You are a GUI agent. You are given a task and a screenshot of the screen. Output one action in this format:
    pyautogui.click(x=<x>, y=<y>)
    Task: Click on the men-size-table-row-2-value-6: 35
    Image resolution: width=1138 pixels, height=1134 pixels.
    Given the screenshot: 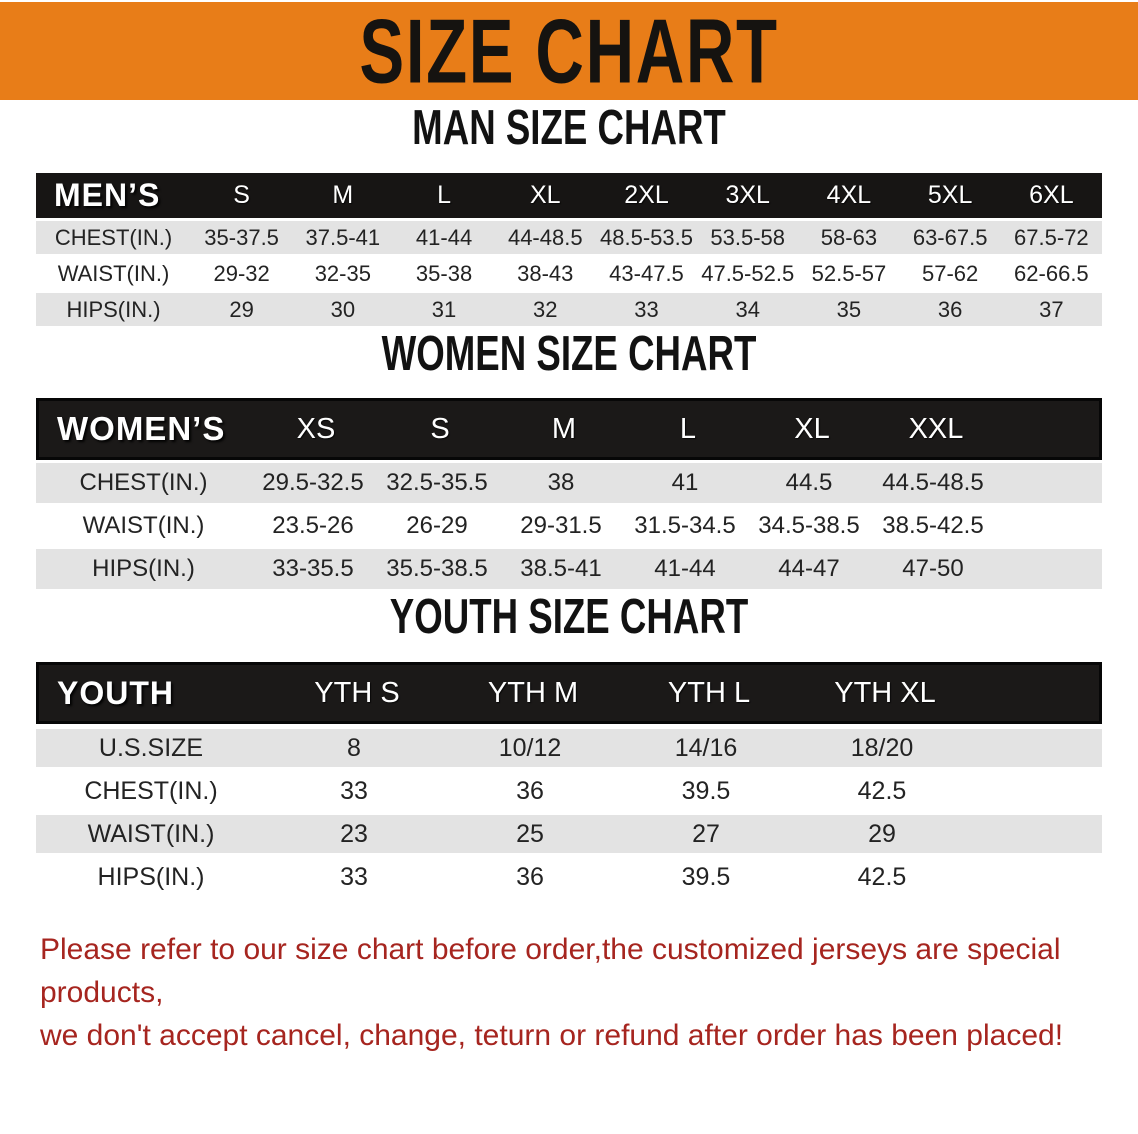 What is the action you would take?
    pyautogui.click(x=849, y=309)
    